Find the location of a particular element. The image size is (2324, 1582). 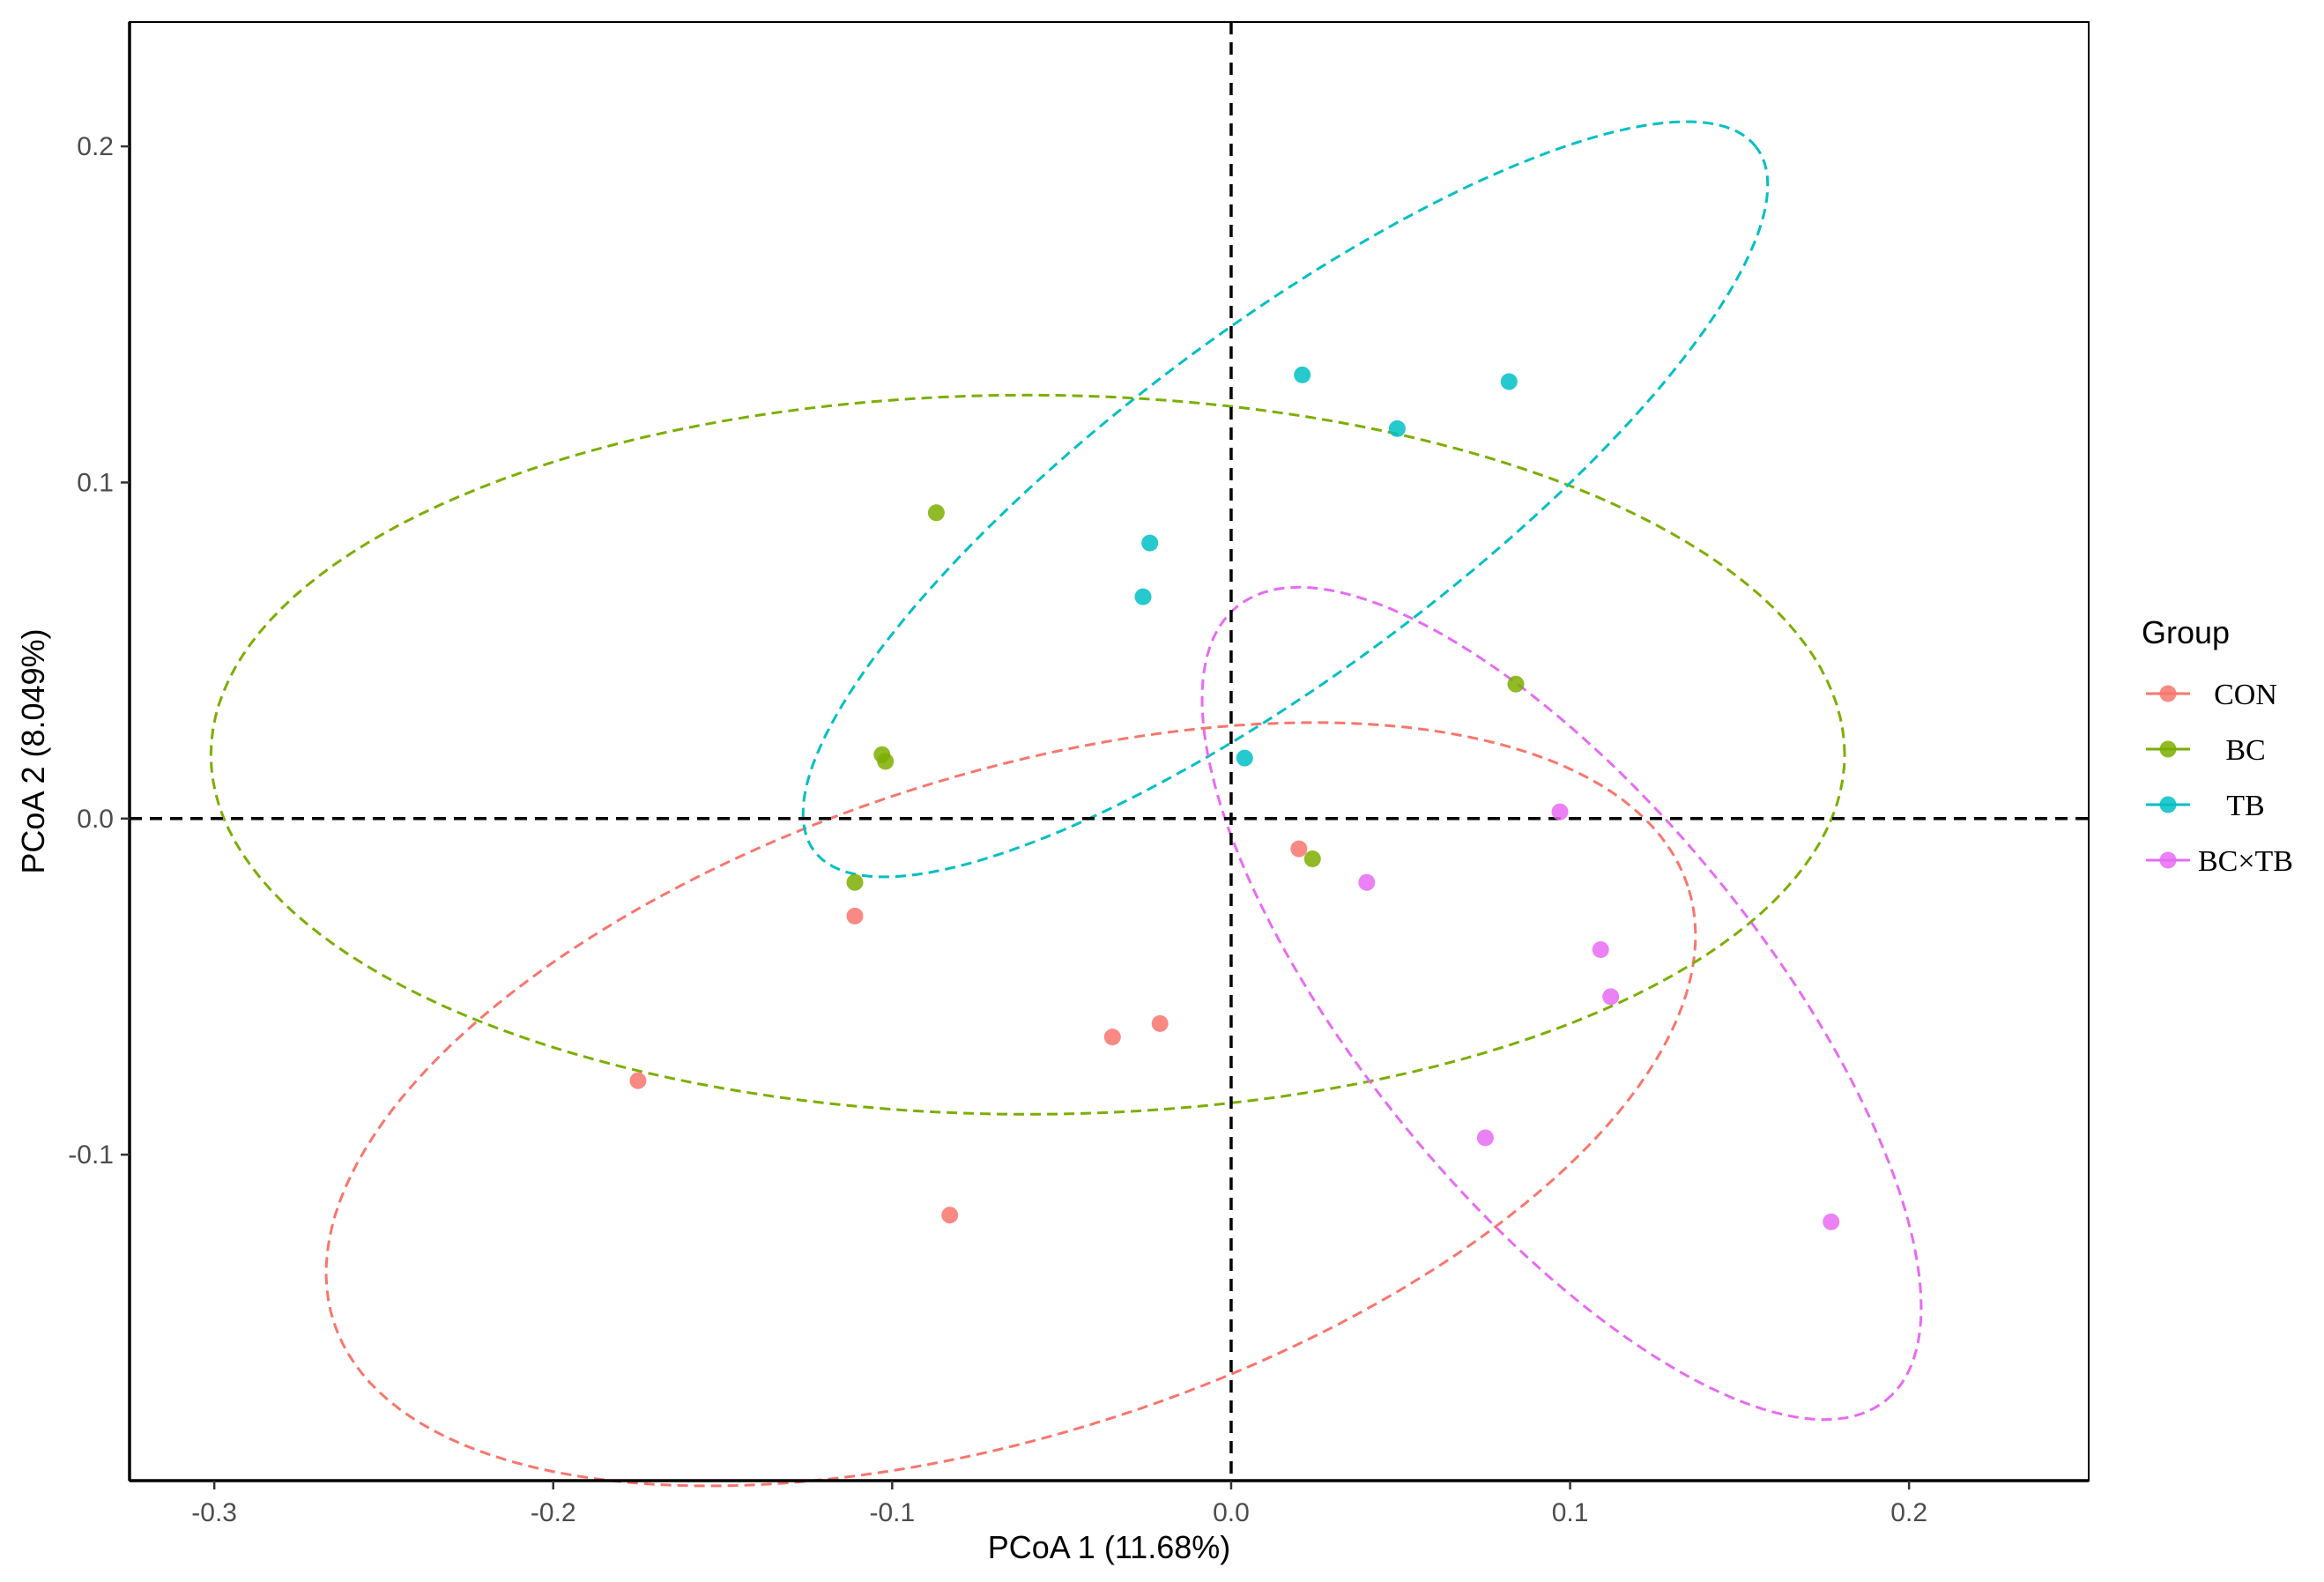

legend-label-bc: BC is located at coordinates (2245, 750).